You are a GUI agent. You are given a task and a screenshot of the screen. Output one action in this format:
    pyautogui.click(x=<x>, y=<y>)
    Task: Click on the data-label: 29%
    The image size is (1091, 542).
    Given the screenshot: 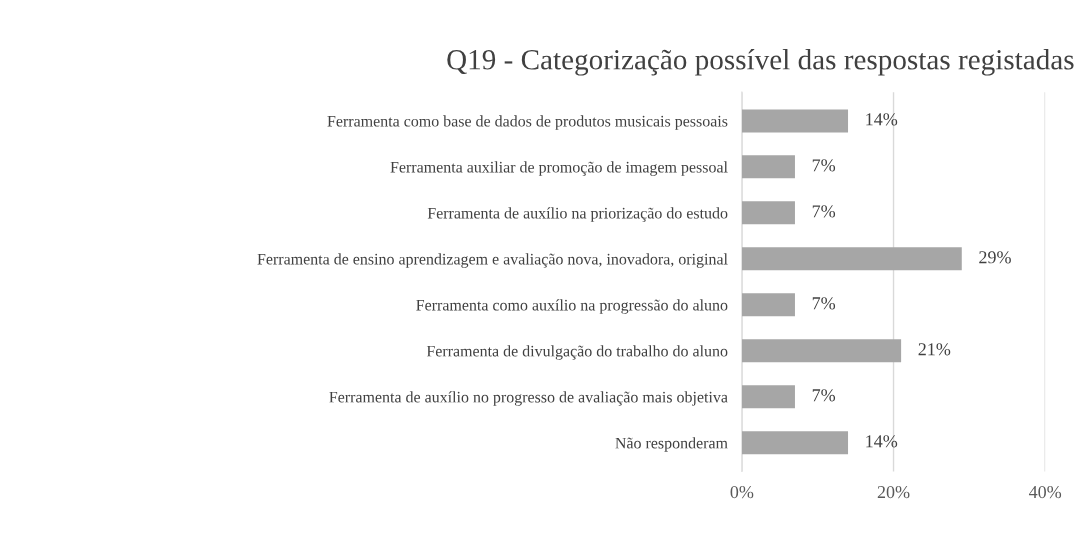 What is the action you would take?
    pyautogui.click(x=995, y=257)
    